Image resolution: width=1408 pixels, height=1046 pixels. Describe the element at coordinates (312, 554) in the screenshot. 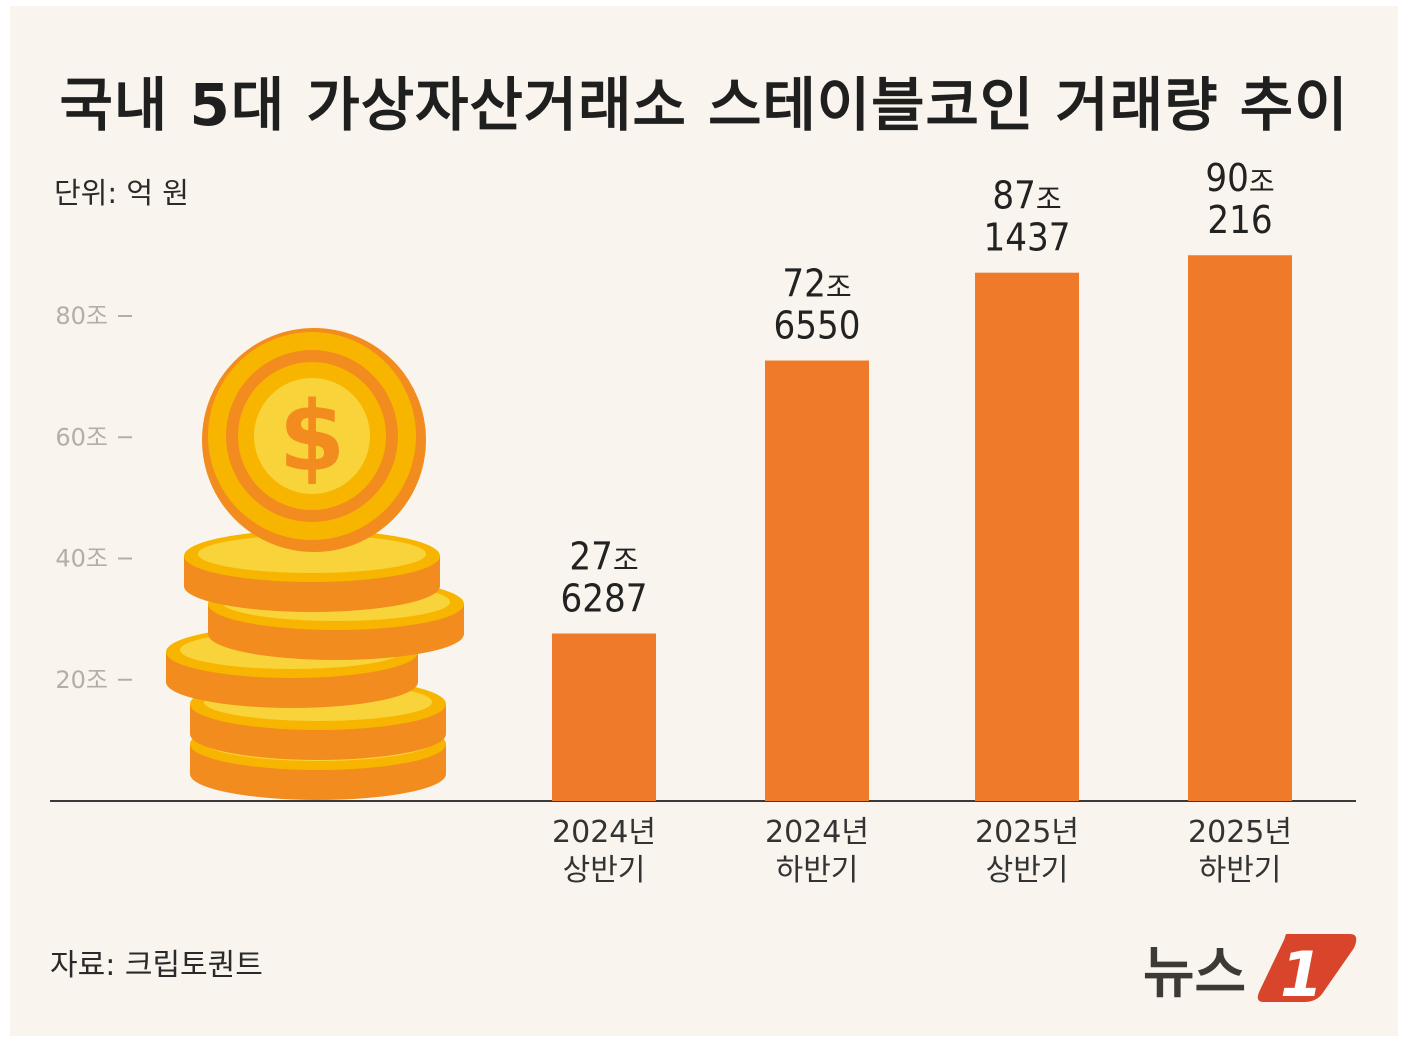

I see `coin-top-inner` at that location.